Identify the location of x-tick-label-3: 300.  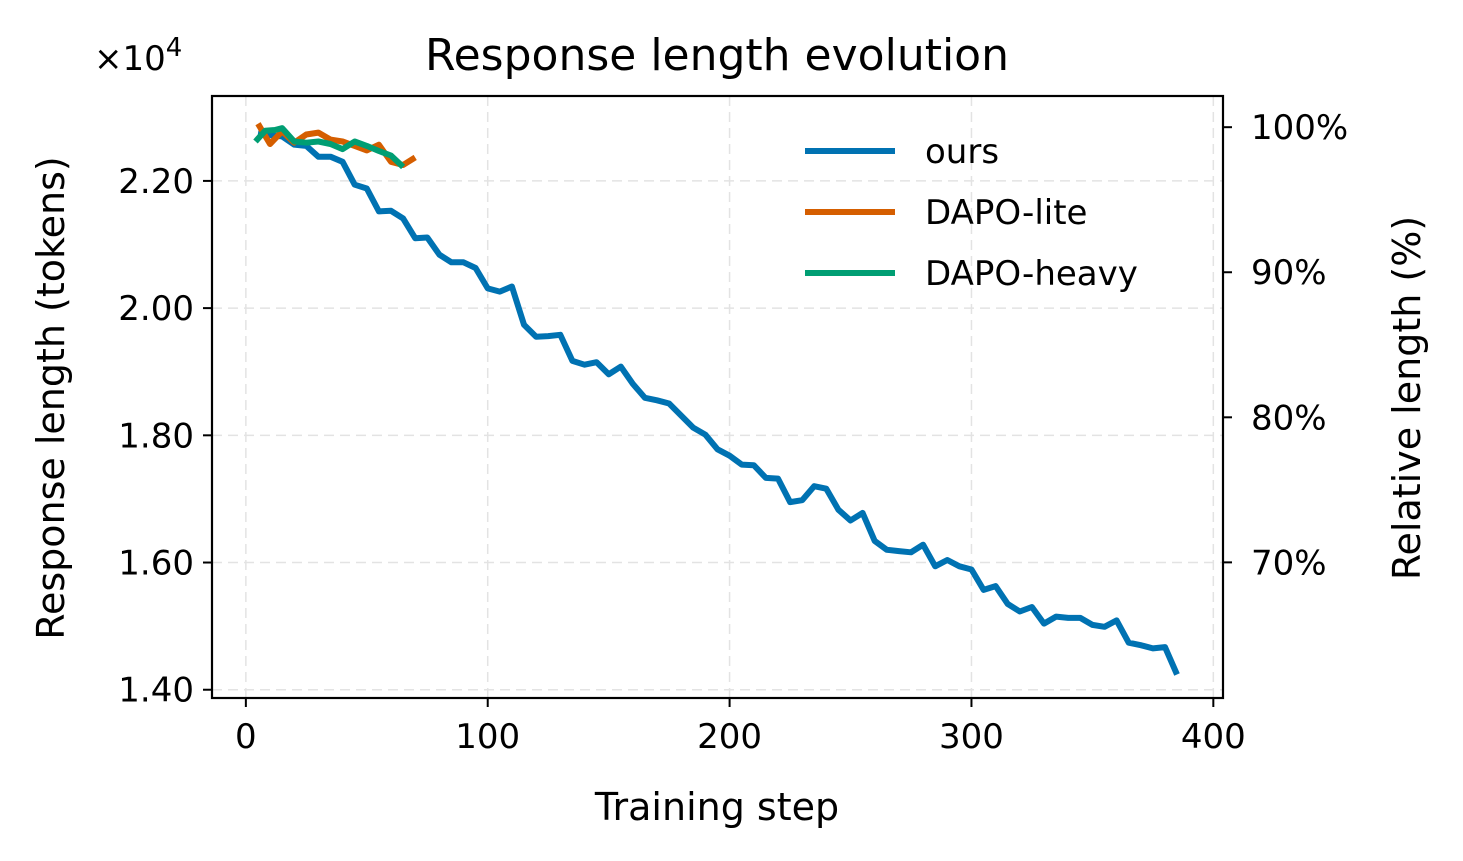
(971, 737).